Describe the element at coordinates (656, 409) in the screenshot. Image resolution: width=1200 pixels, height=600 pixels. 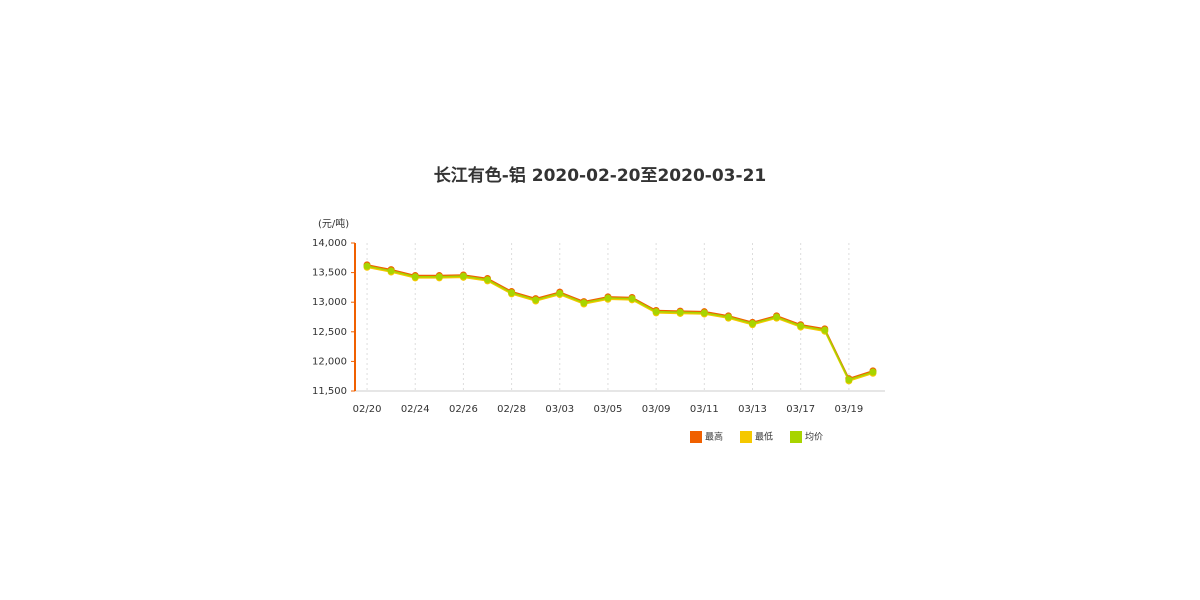
I see `x-tick-label: 03/09` at that location.